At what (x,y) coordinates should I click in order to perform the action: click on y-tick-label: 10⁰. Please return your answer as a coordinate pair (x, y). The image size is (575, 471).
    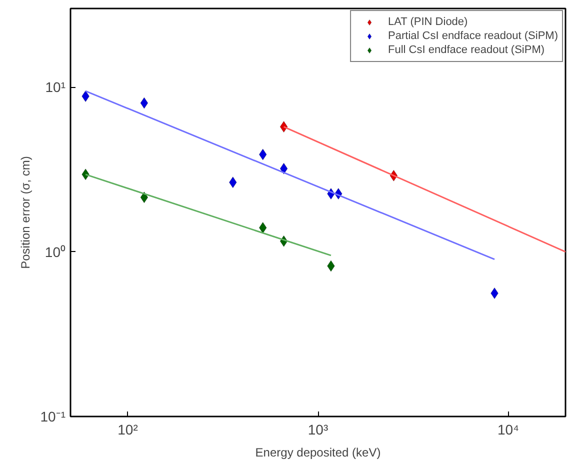
    Looking at the image, I should click on (55, 252).